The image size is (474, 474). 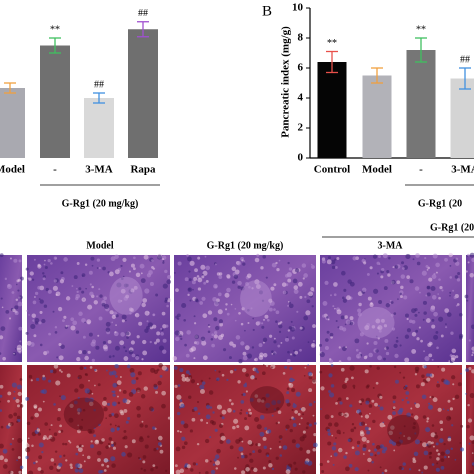 I want to click on islet, so click(x=376, y=322).